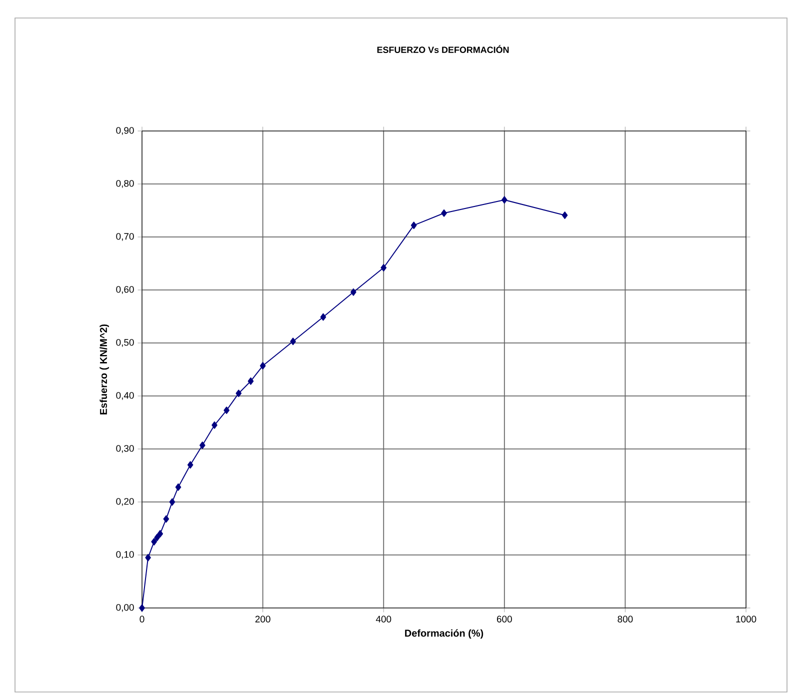 The height and width of the screenshot is (694, 789). Describe the element at coordinates (504, 619) in the screenshot. I see `x-tick-label: 600` at that location.